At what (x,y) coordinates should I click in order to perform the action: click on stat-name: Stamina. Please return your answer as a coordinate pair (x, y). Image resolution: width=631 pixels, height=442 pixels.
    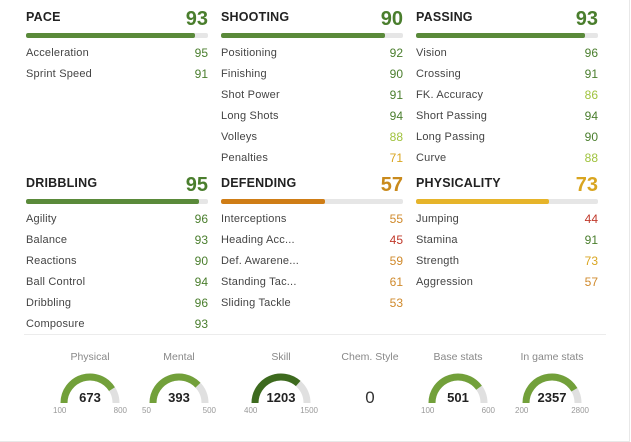
    Looking at the image, I should click on (437, 240).